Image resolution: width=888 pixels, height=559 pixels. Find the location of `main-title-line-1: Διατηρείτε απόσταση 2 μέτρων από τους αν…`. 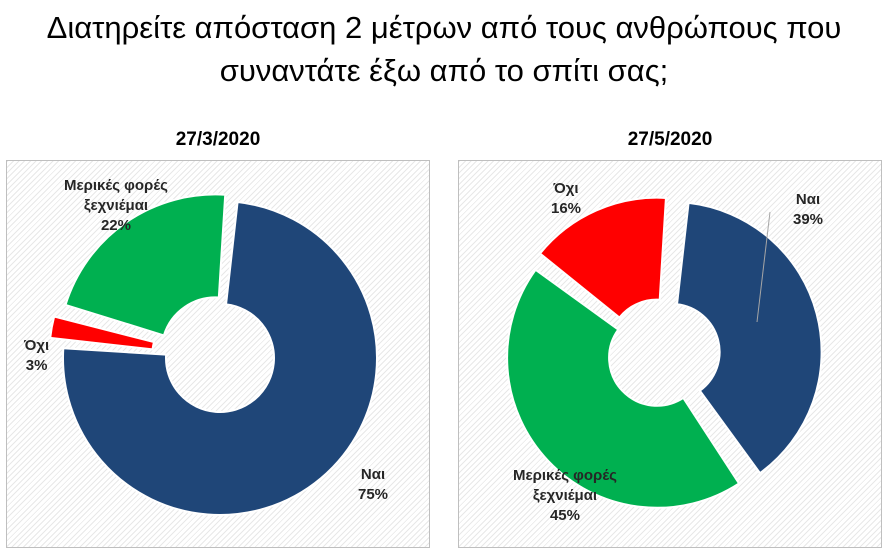

main-title-line-1: Διατηρείτε απόσταση 2 μέτρων από τους αν… is located at coordinates (444, 27).